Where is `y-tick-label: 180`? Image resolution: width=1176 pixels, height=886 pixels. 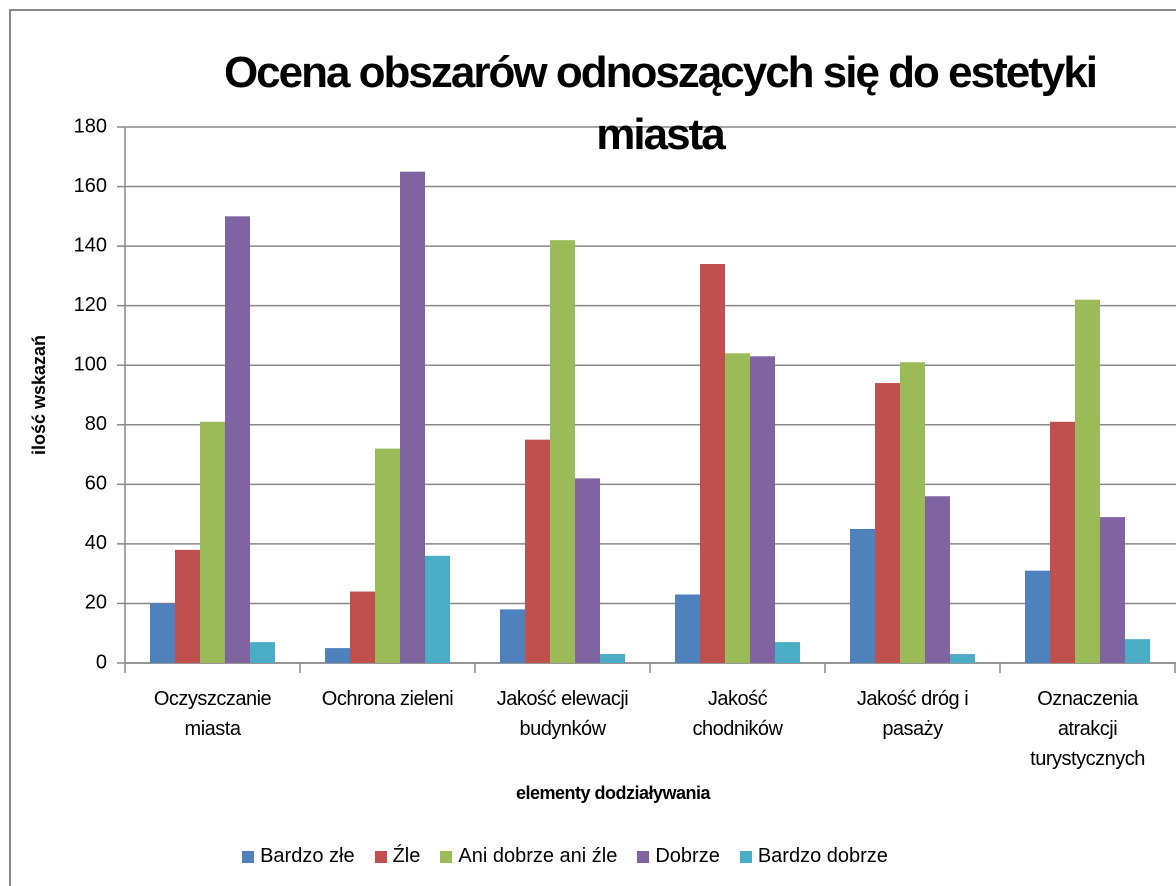
y-tick-label: 180 is located at coordinates (90, 126).